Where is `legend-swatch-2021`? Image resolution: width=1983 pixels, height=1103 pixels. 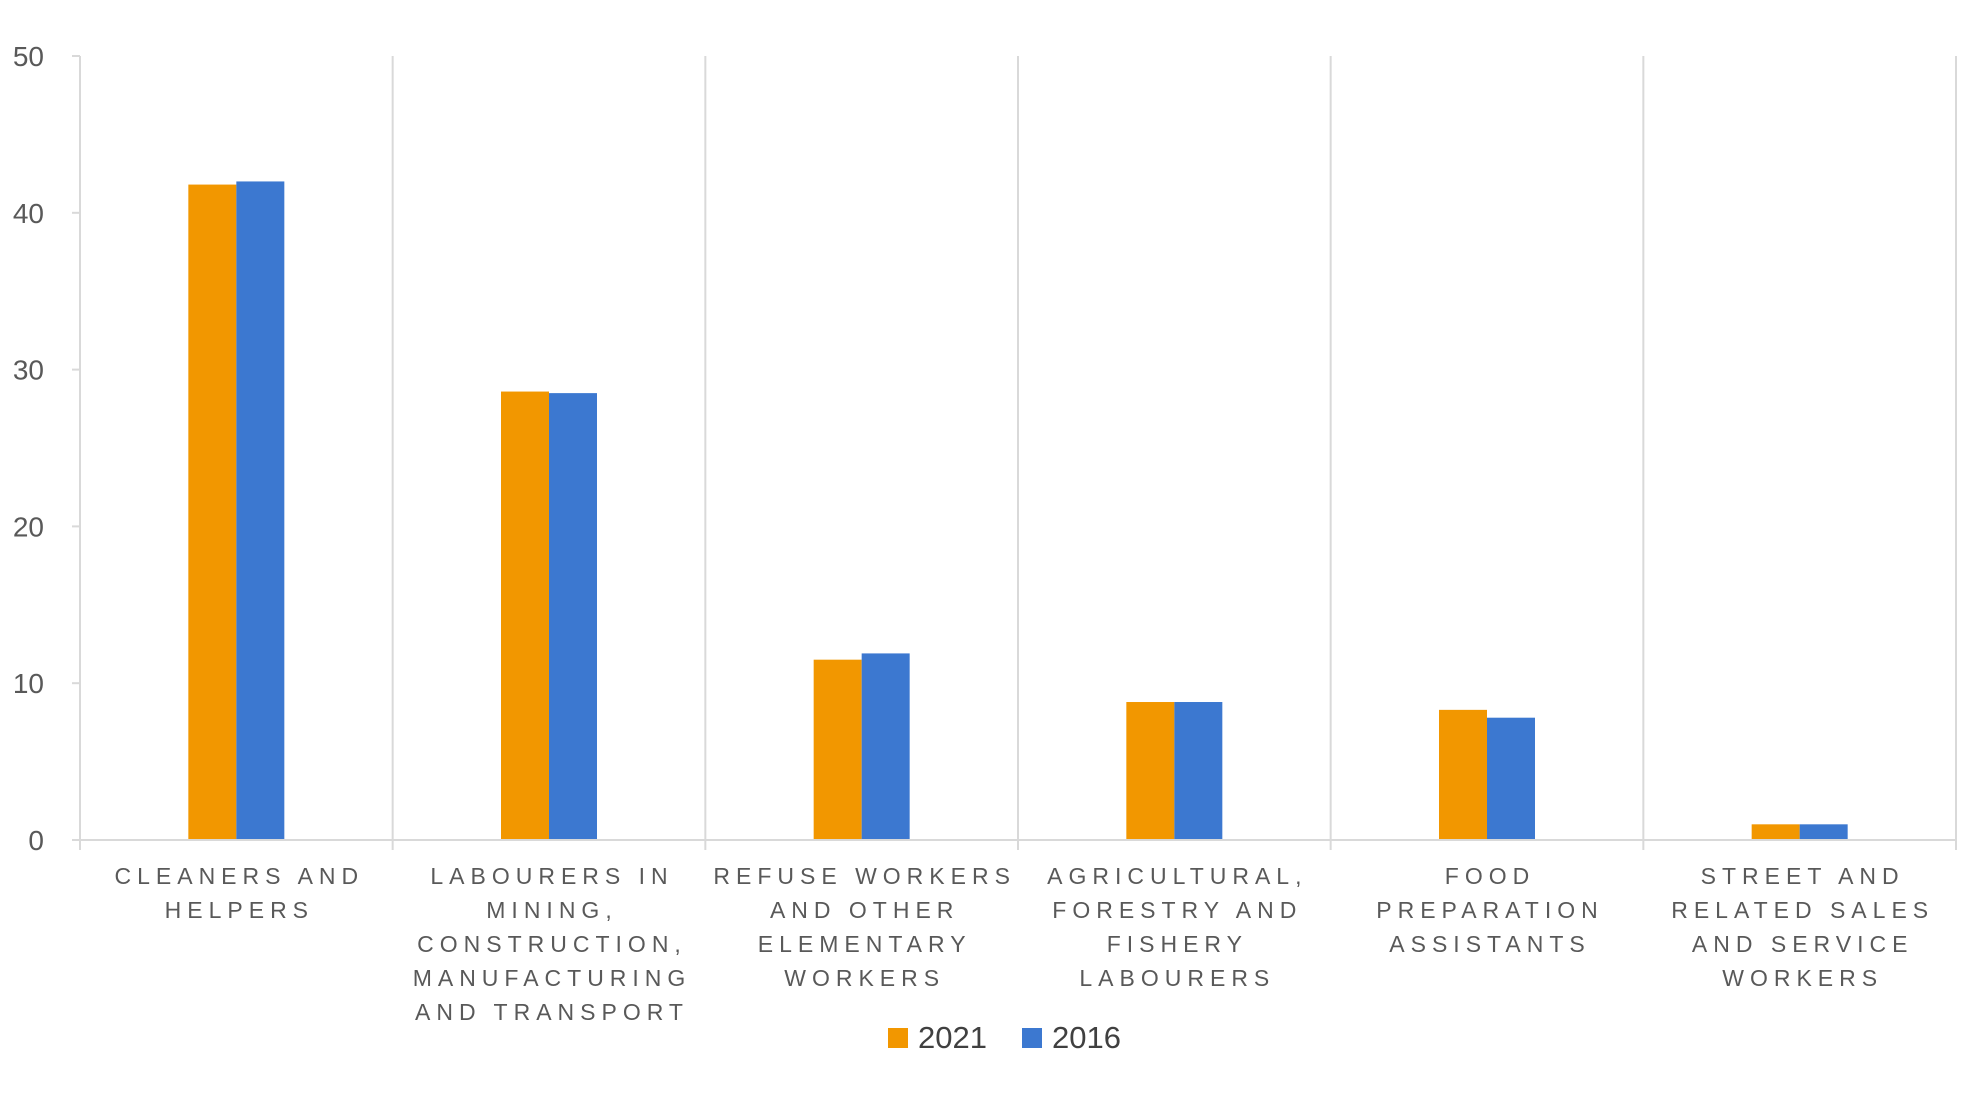 legend-swatch-2021 is located at coordinates (898, 1038).